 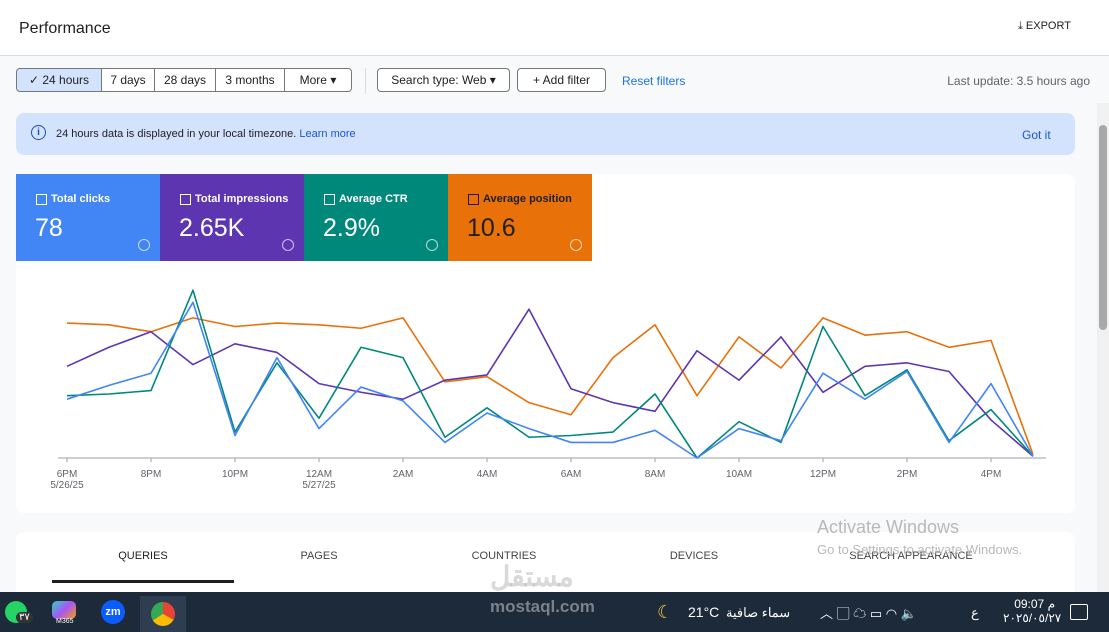 What do you see at coordinates (235, 474) in the screenshot?
I see `x-tick-label: 10PM` at bounding box center [235, 474].